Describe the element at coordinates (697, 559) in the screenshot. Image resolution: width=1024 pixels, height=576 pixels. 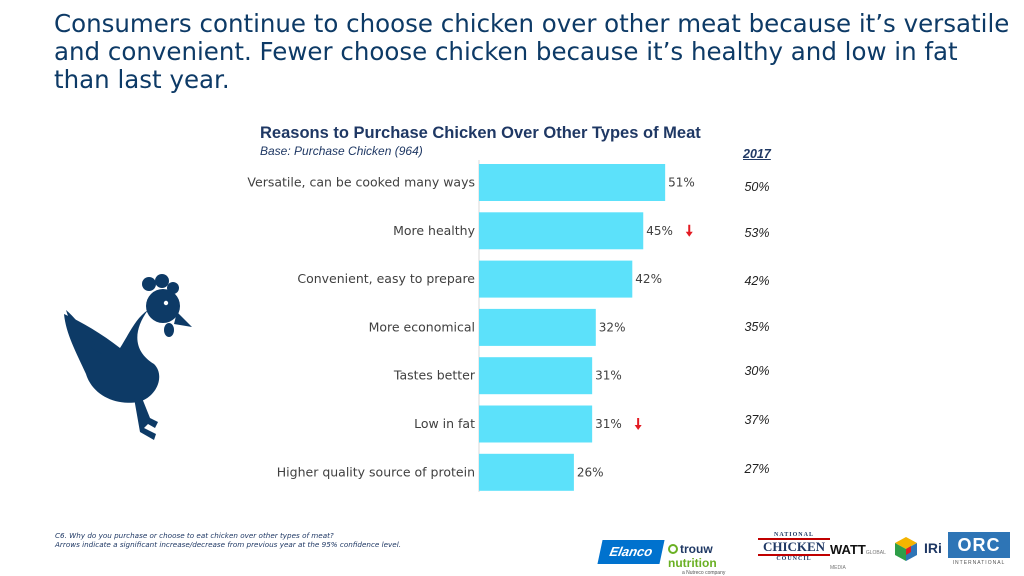
I see `trouw-nutrition-logo: trouw nutrition a Nutreco company` at that location.